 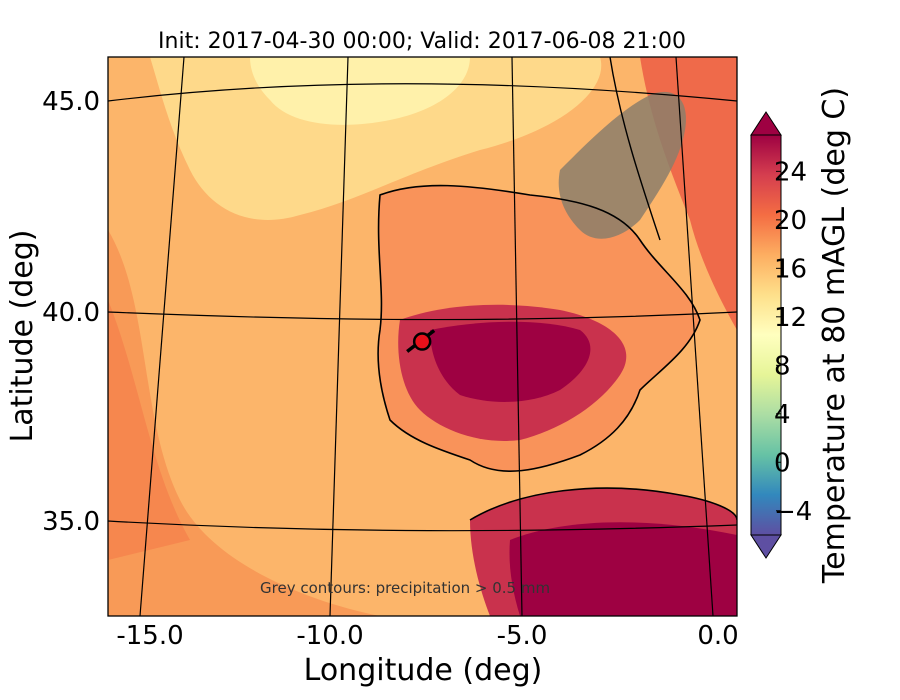 What do you see at coordinates (427, 636) in the screenshot?
I see `x-tick-labels: -15.0 -10.0 -5.0 0.0` at bounding box center [427, 636].